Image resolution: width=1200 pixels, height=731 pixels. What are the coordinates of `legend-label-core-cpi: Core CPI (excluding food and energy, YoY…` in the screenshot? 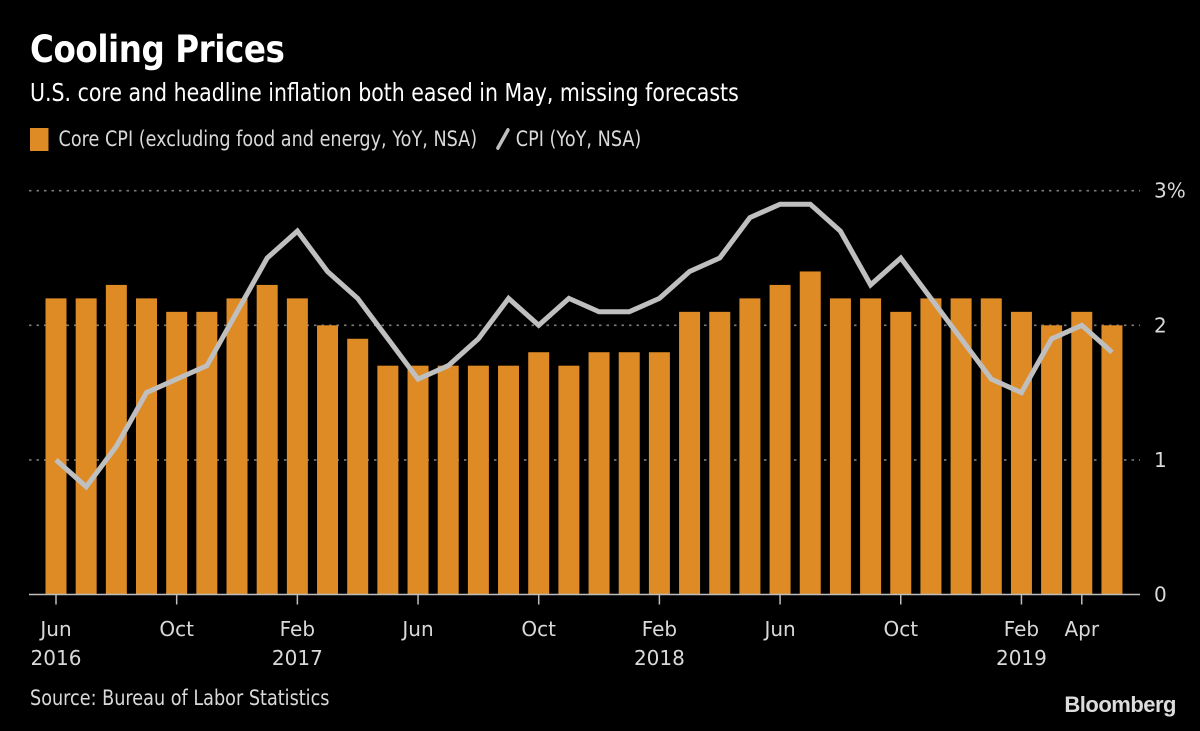 It's located at (268, 139).